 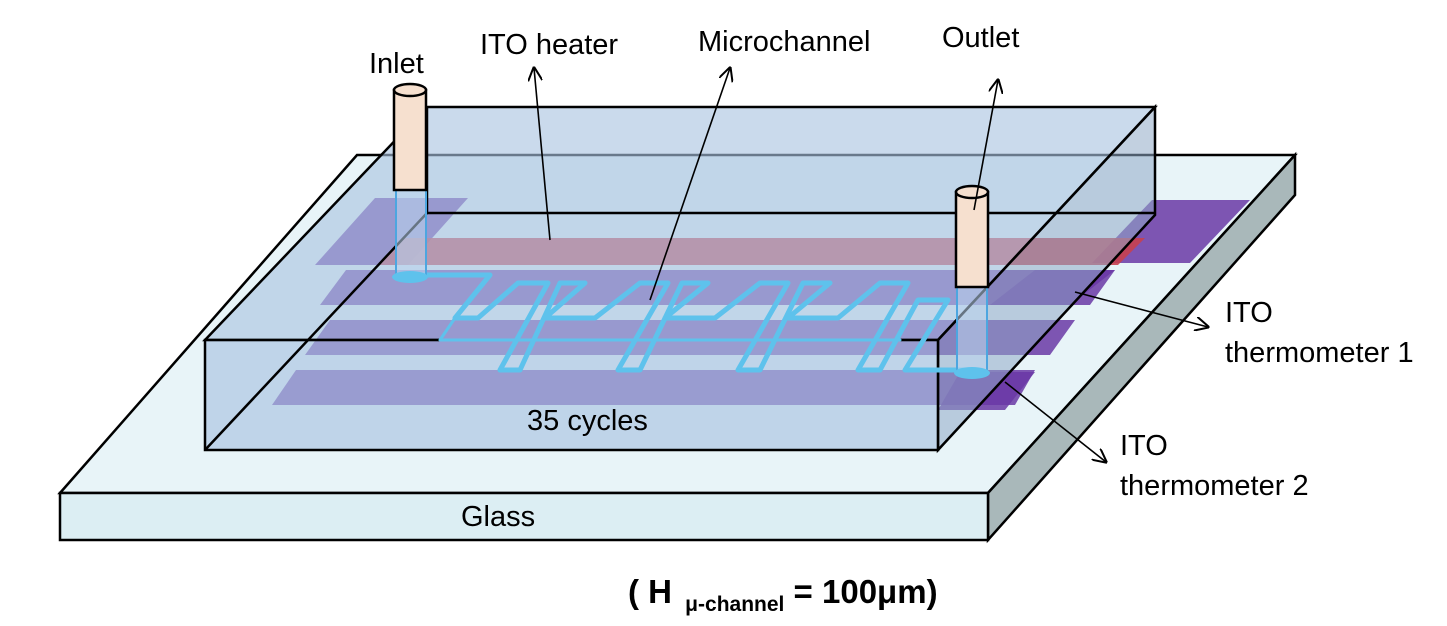 What do you see at coordinates (689, 184) in the screenshot?
I see `microchannel-arrow` at bounding box center [689, 184].